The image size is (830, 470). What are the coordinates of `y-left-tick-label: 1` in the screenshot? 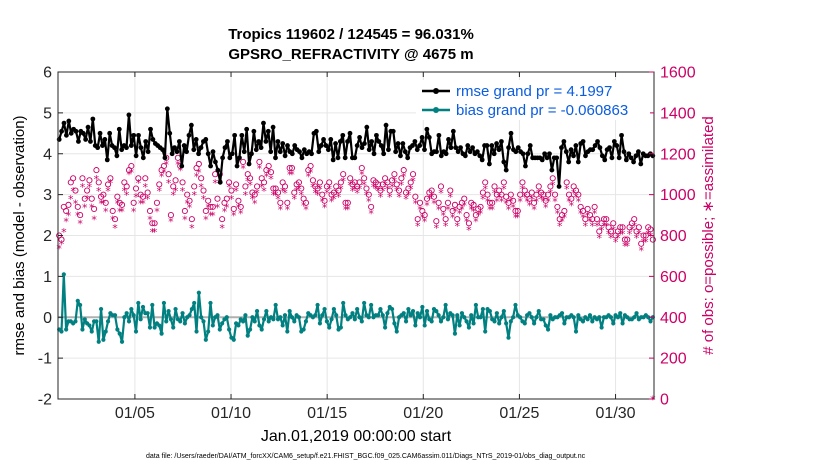 It's located at (47, 277).